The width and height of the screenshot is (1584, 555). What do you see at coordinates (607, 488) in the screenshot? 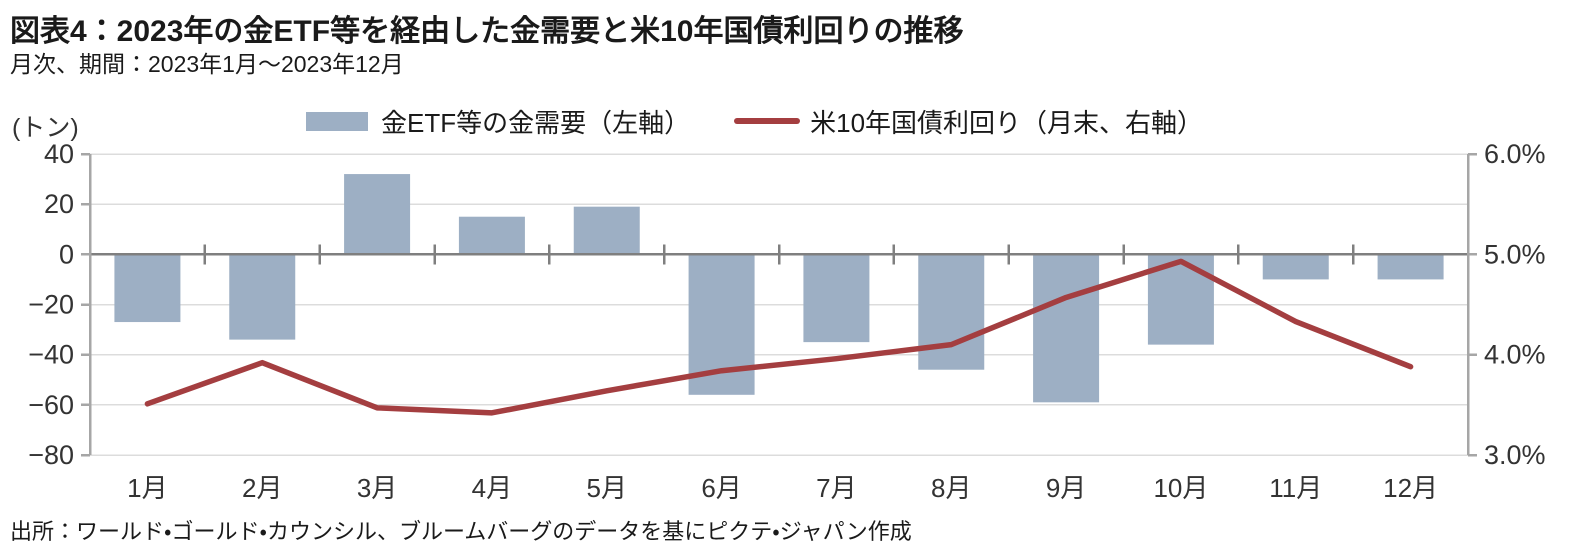
I see `x-axis-label-5: 5月` at bounding box center [607, 488].